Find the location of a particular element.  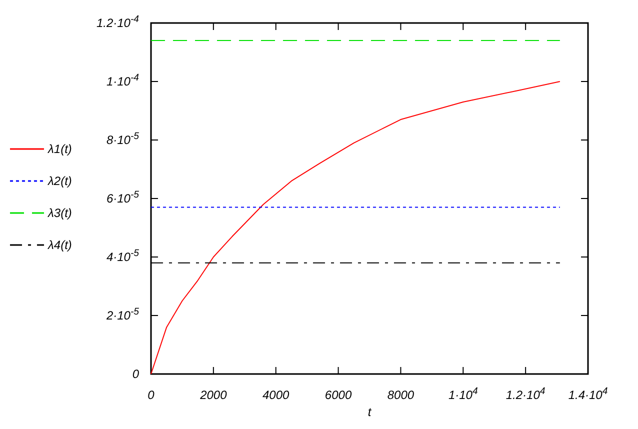

x-tick-label: 6000 is located at coordinates (338, 395).